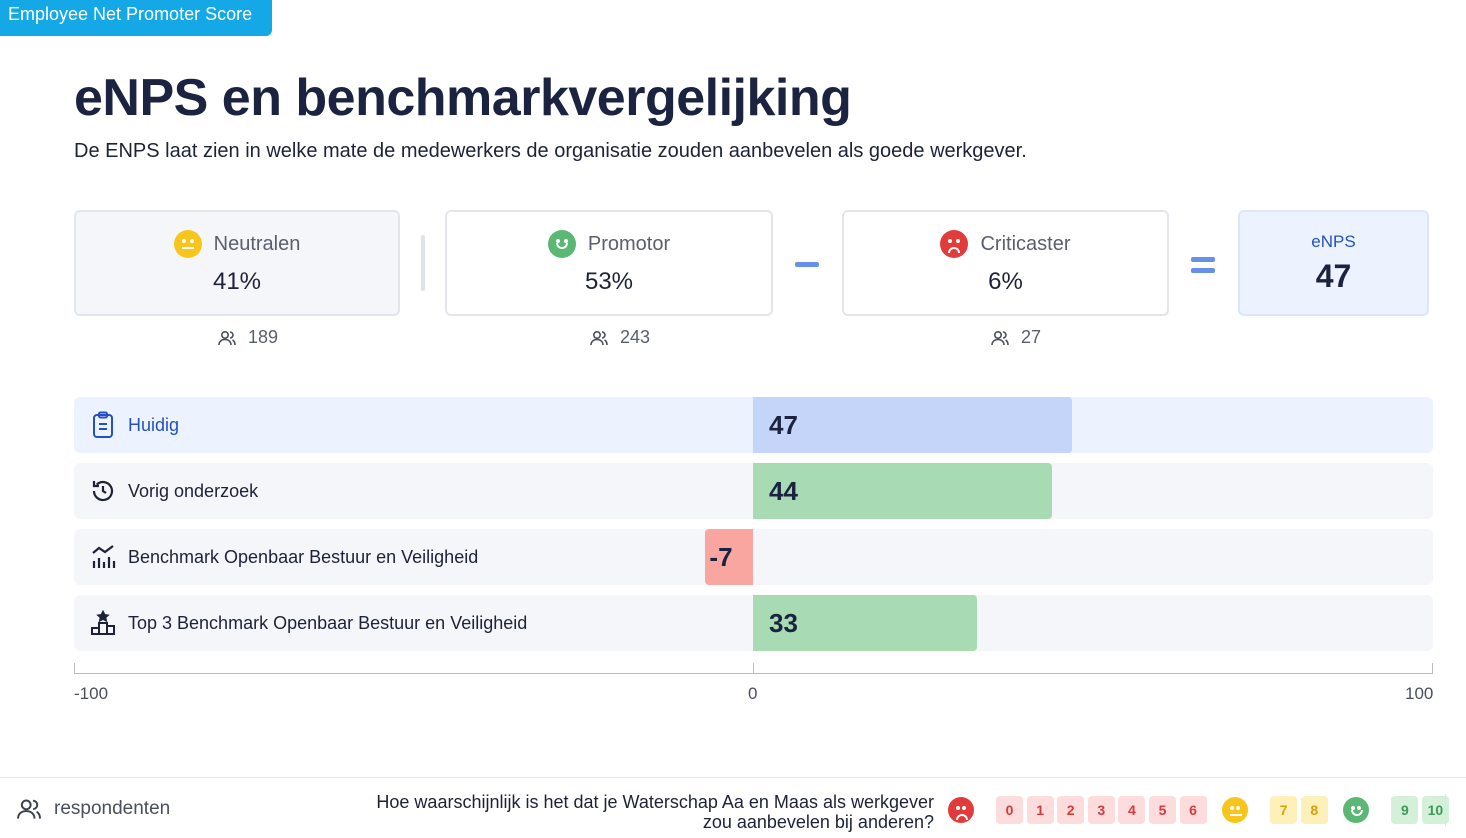 The image size is (1466, 838). Describe the element at coordinates (1333, 275) in the screenshot. I see `enps-value: 47` at that location.